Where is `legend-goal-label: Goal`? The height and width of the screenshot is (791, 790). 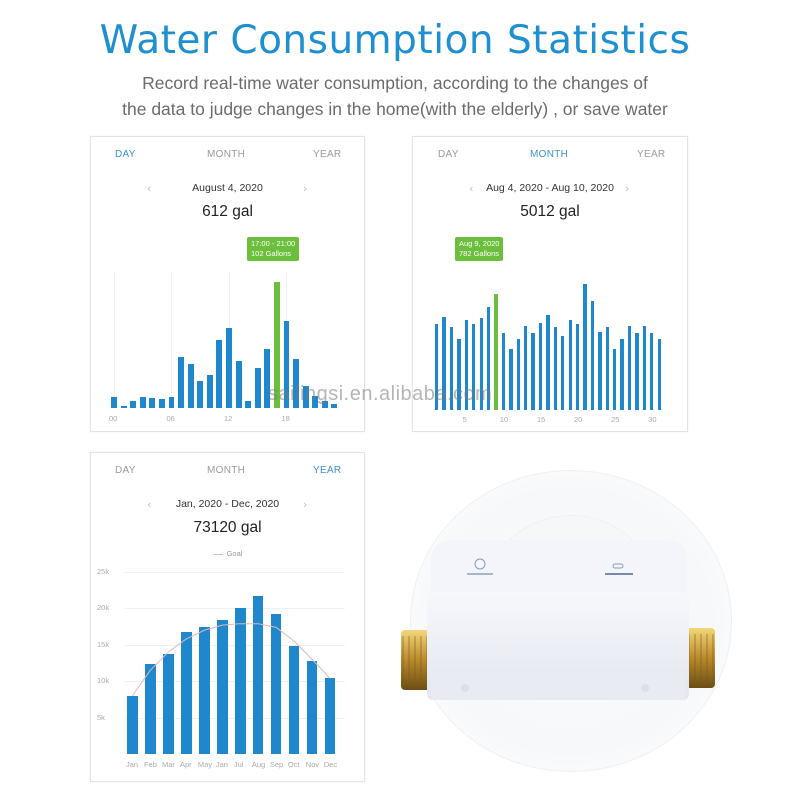 legend-goal-label: Goal is located at coordinates (234, 553).